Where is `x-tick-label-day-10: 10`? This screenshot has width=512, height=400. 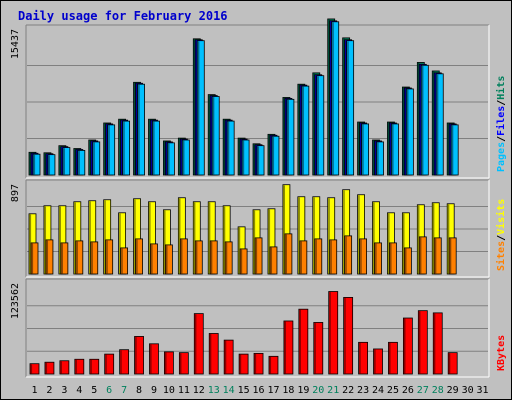 x-tick-label-day-10: 10 is located at coordinates (169, 390).